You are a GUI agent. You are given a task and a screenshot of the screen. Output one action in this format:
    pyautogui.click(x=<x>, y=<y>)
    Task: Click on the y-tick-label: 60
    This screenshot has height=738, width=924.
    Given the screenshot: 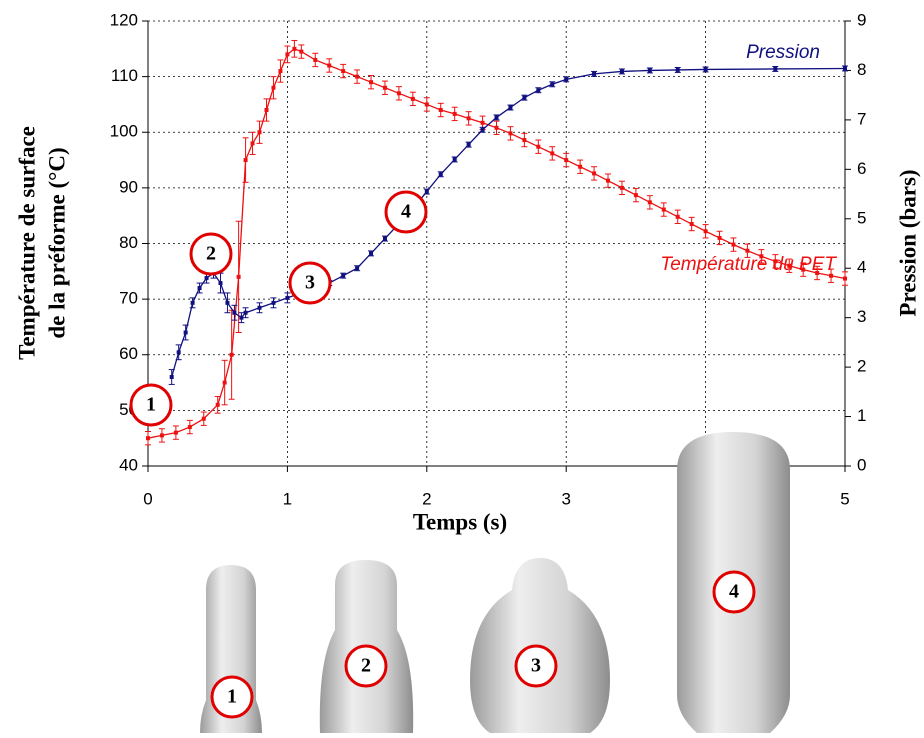 What is the action you would take?
    pyautogui.click(x=128, y=353)
    